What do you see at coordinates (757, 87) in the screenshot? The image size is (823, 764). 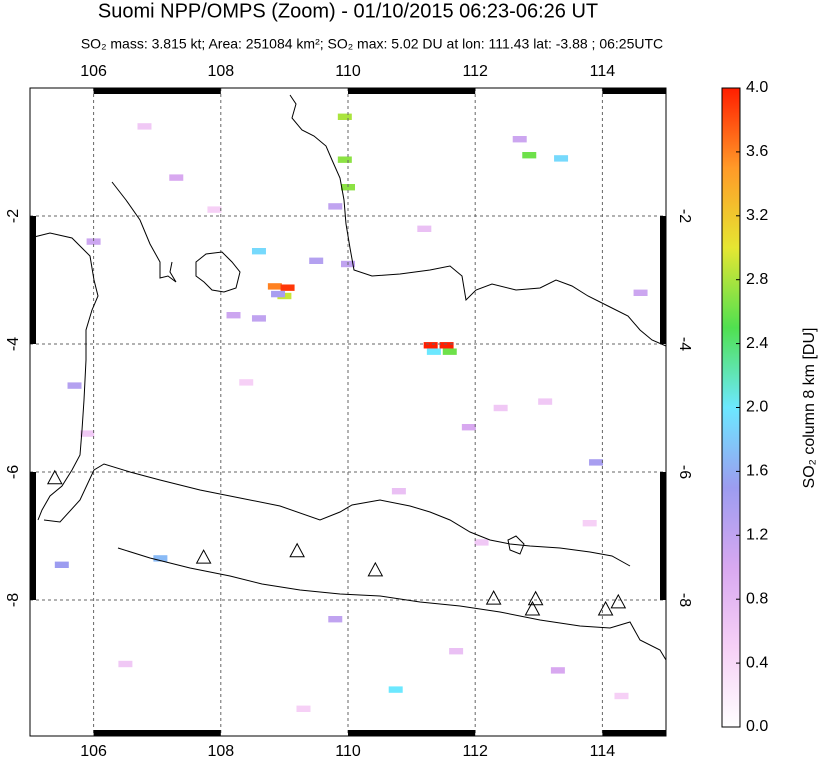 I see `colorbar-tick-label: 4.0` at bounding box center [757, 87].